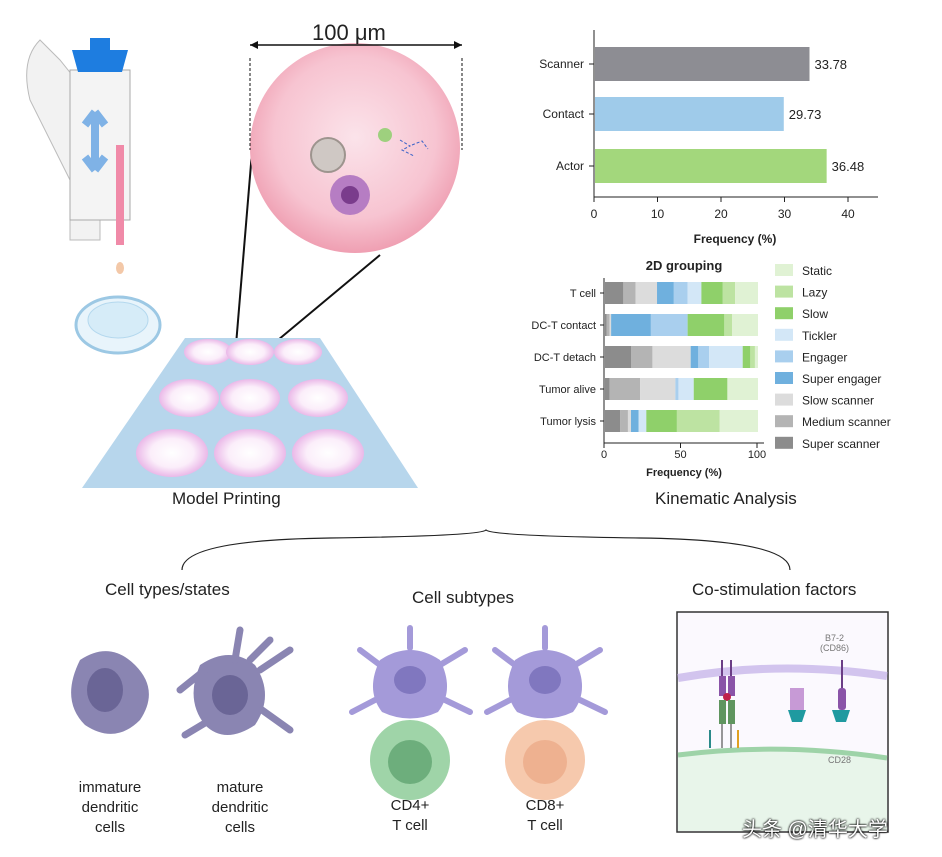  What do you see at coordinates (819, 336) in the screenshot?
I see `legend-label: Tickler` at bounding box center [819, 336].